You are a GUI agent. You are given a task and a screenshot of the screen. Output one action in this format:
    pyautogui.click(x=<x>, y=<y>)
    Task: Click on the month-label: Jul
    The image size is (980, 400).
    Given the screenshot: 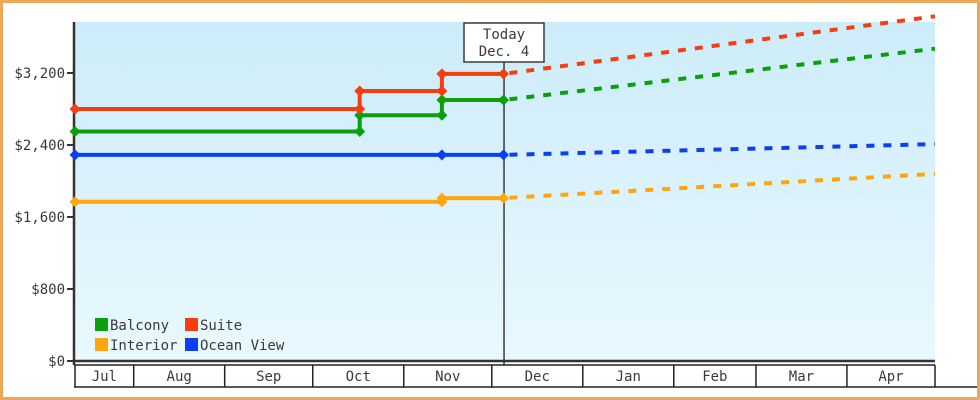 What is the action you would take?
    pyautogui.click(x=104, y=377)
    